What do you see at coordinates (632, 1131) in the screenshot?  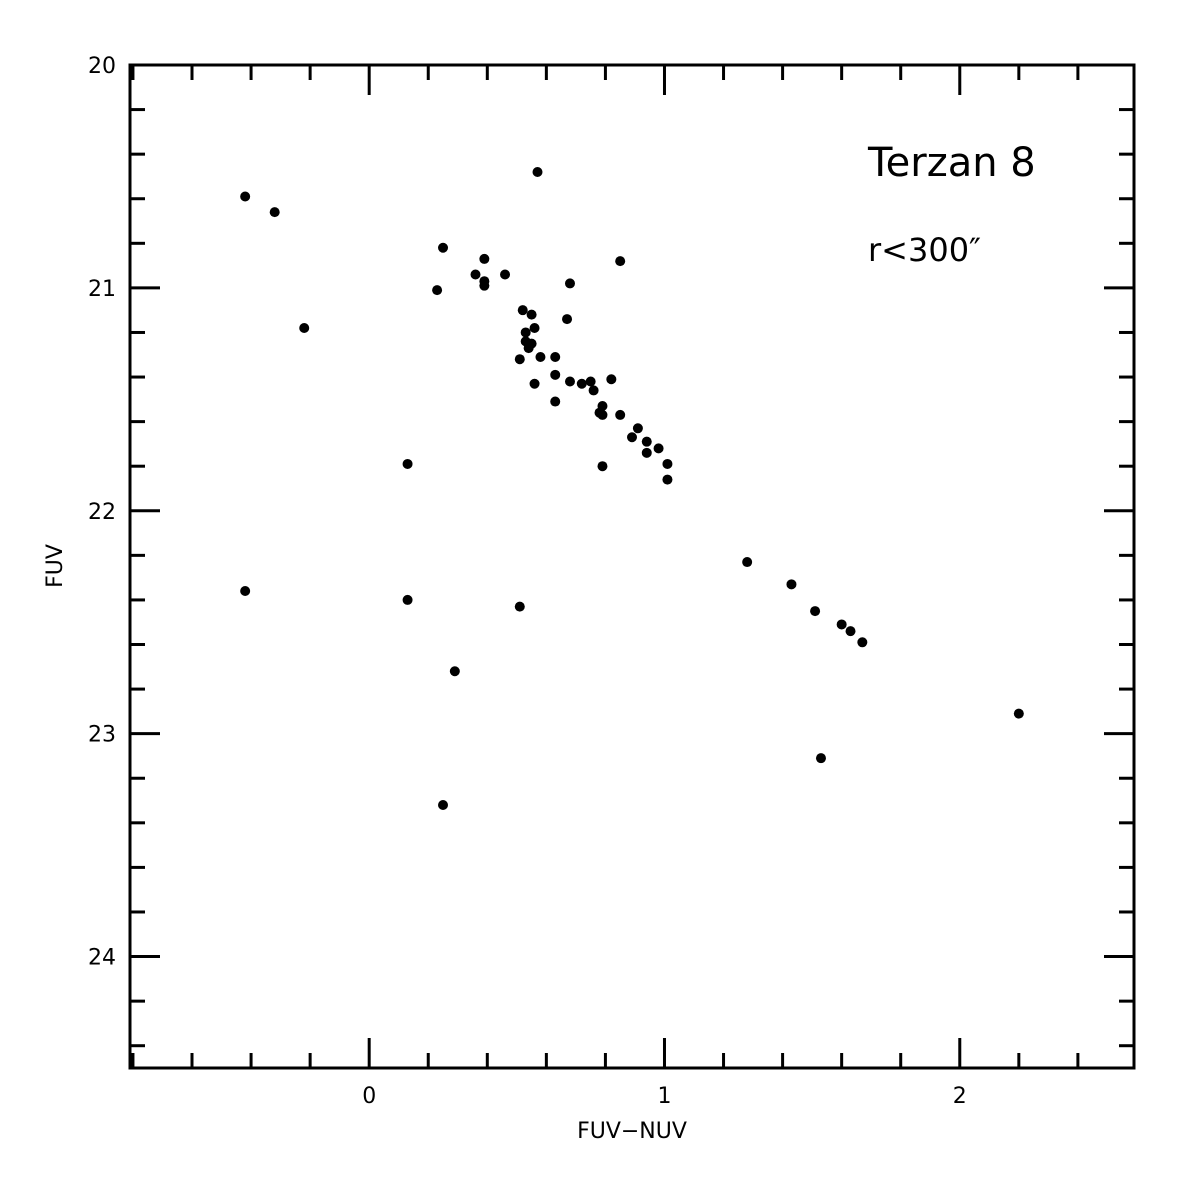 I see `x-axis-label: FUV−NUV` at bounding box center [632, 1131].